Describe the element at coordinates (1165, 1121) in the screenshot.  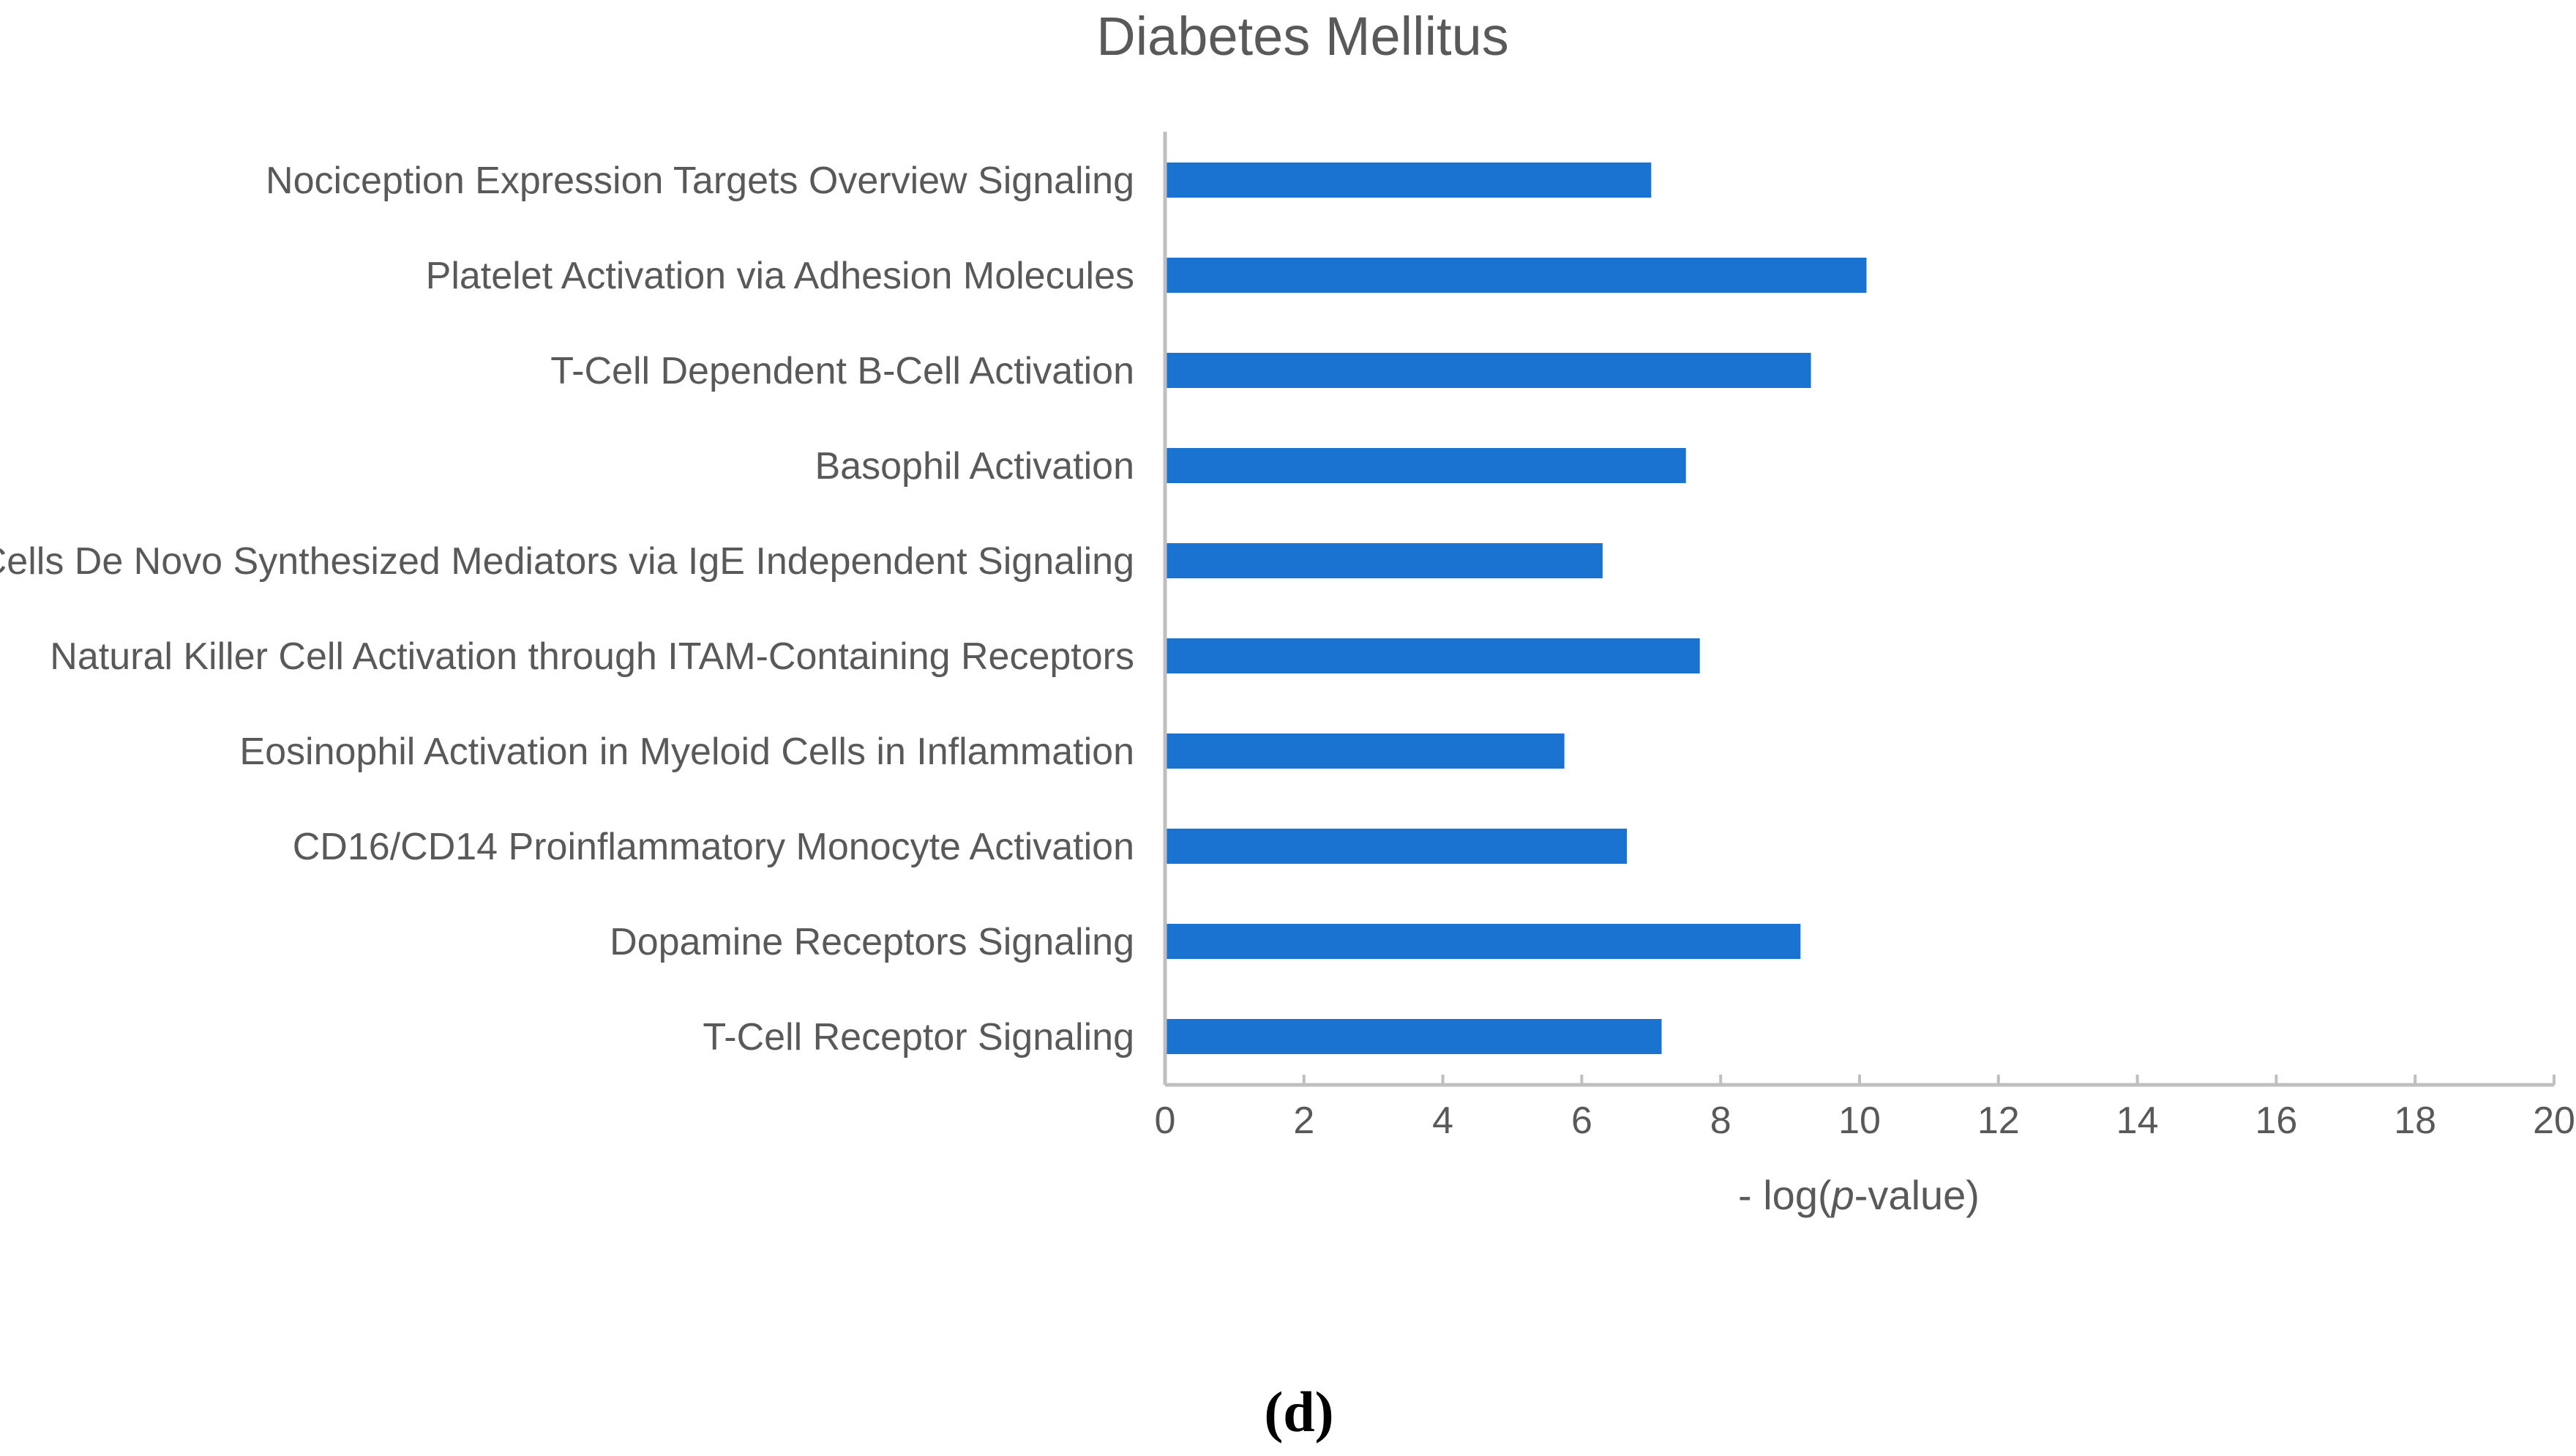
I see `x-tick-label: 0` at that location.